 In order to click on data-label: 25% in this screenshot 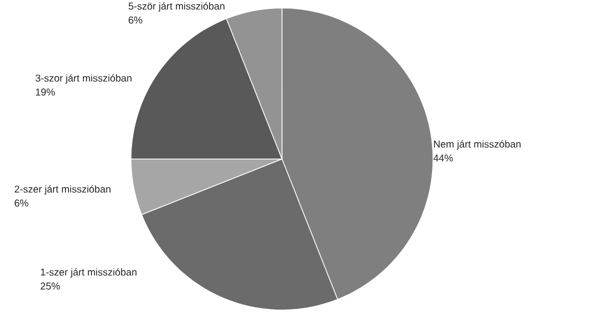, I will do `click(50, 286)`.